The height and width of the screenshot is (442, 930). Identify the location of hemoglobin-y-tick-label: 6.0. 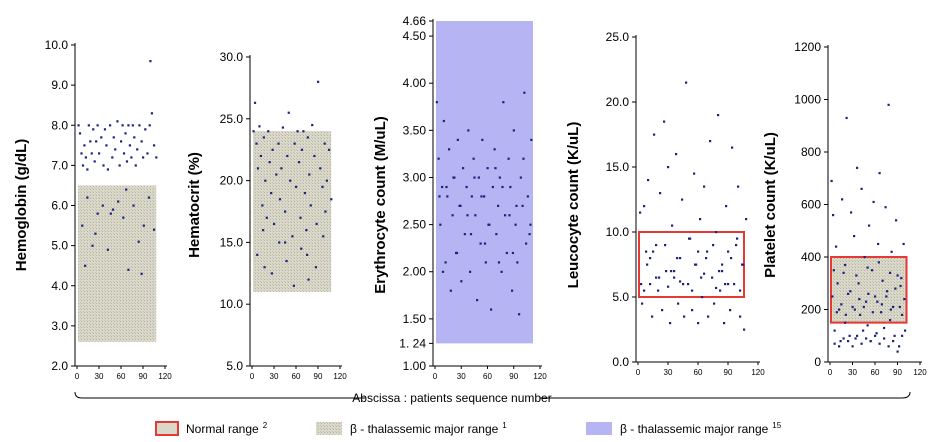
(59, 206).